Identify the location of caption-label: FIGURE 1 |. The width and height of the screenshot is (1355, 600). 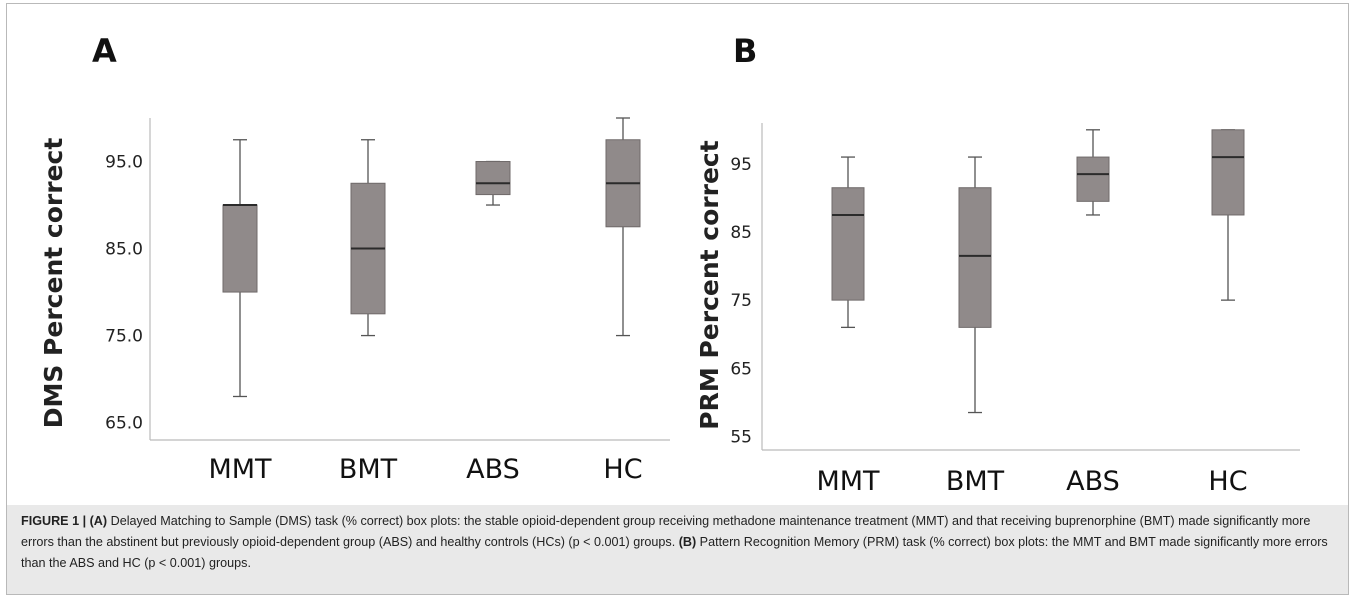
(54, 521).